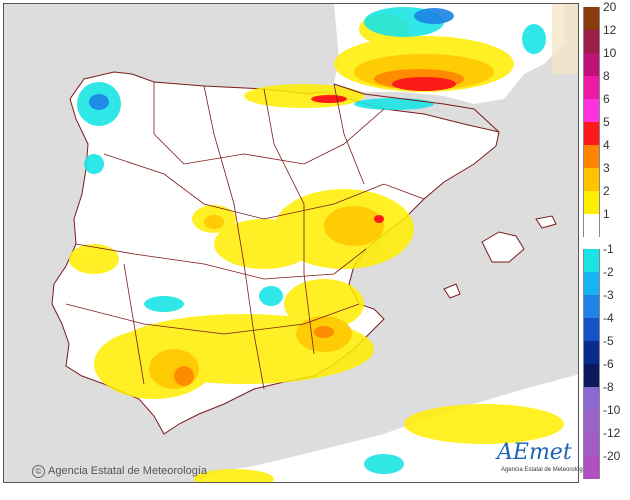 The width and height of the screenshot is (630, 500). I want to click on aemet-logo: AEmet Agencia Estatal de Meteorología, so click(540, 459).